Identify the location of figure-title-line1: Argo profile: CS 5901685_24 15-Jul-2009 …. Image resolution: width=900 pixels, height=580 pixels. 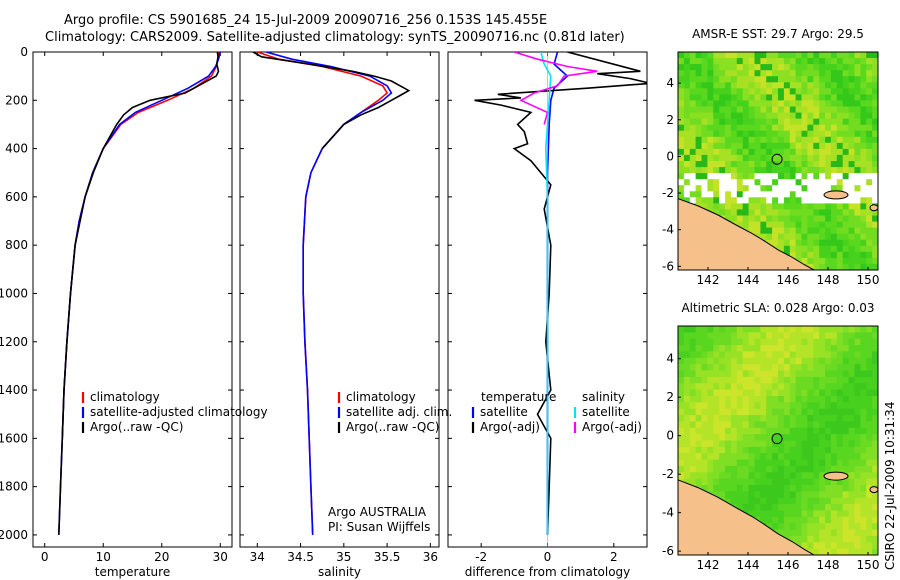
(306, 20).